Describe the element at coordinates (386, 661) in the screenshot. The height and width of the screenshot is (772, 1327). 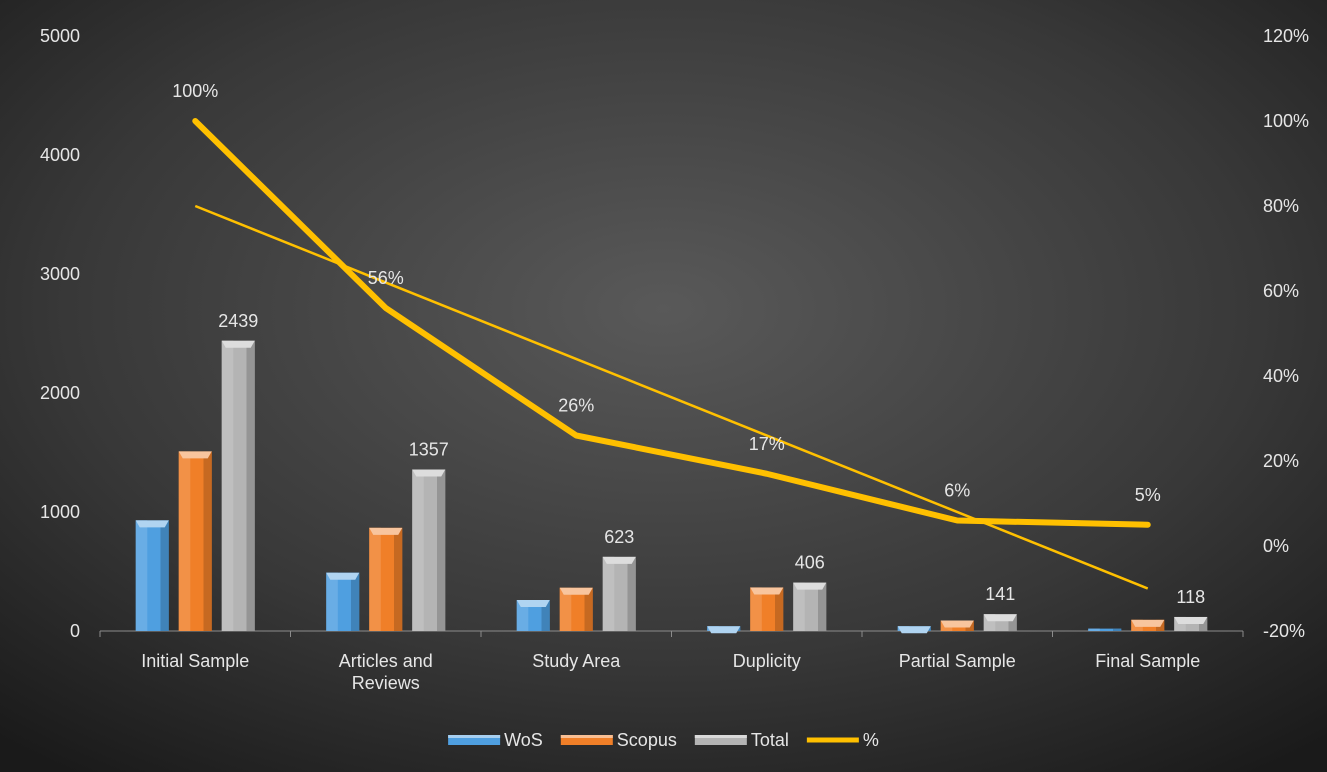
I see `x-category-label-line: Articles and` at that location.